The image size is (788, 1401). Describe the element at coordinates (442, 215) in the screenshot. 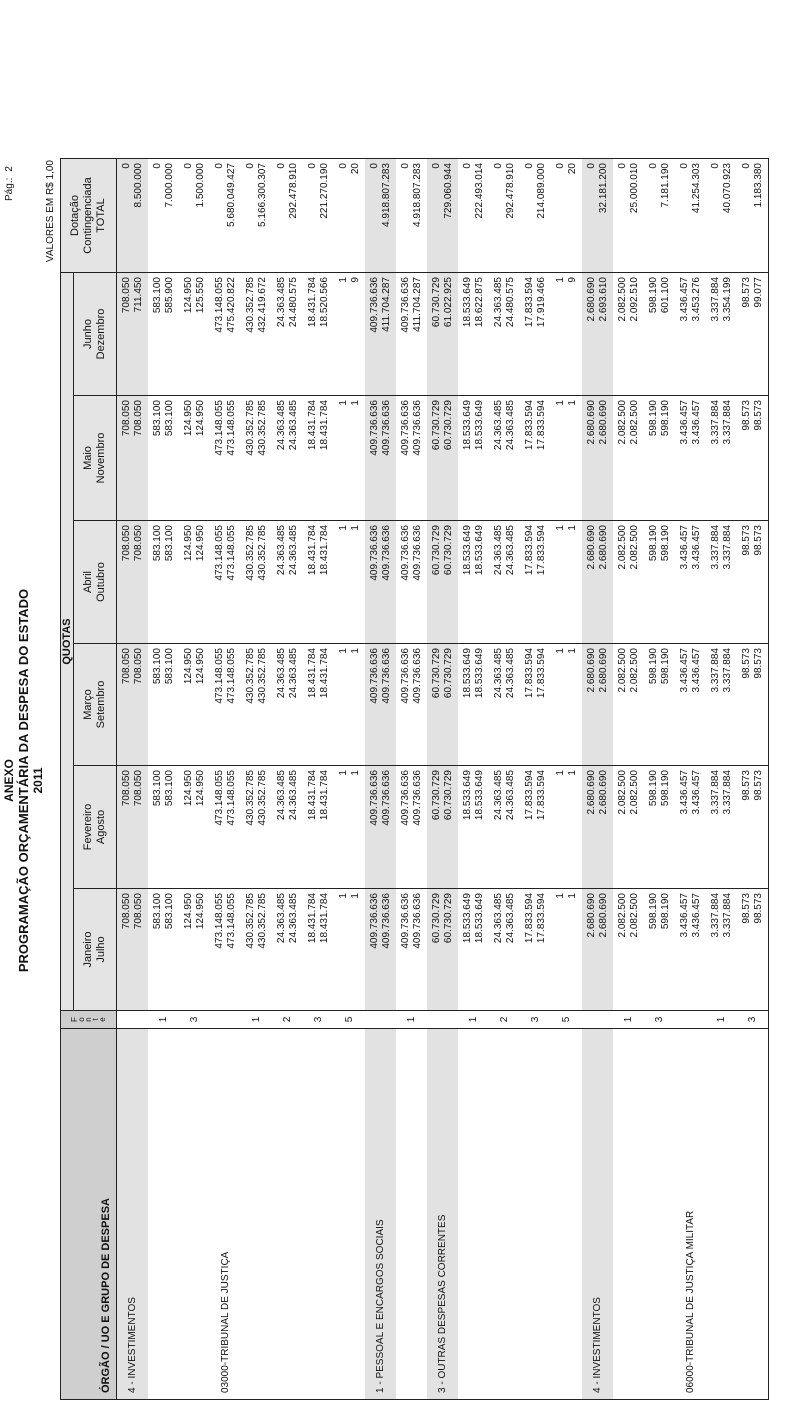

I see `total-cell: 0 729.060.944` at that location.